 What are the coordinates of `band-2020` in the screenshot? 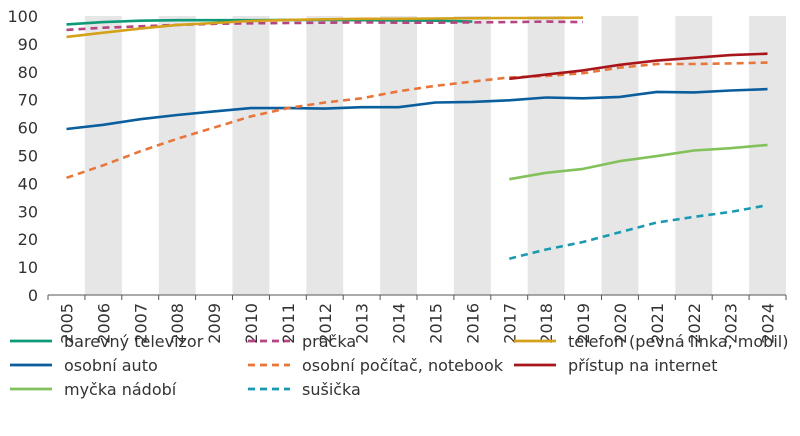 It's located at (620, 155).